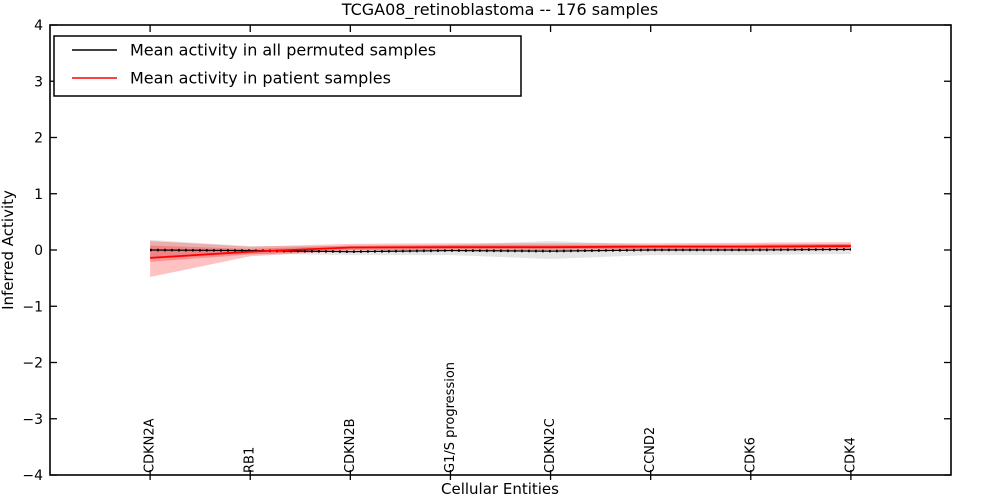 The width and height of the screenshot is (1000, 504). Describe the element at coordinates (32, 476) in the screenshot. I see `y-tick-label: −4` at that location.